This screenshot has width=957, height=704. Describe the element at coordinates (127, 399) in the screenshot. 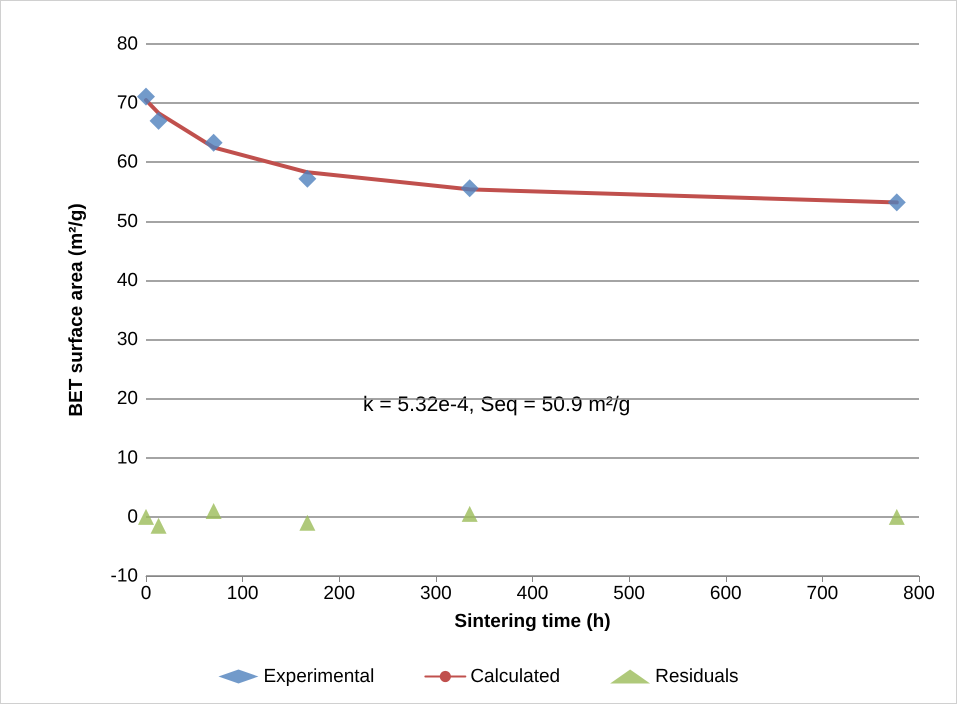

I see `y-tick-label: 20` at that location.